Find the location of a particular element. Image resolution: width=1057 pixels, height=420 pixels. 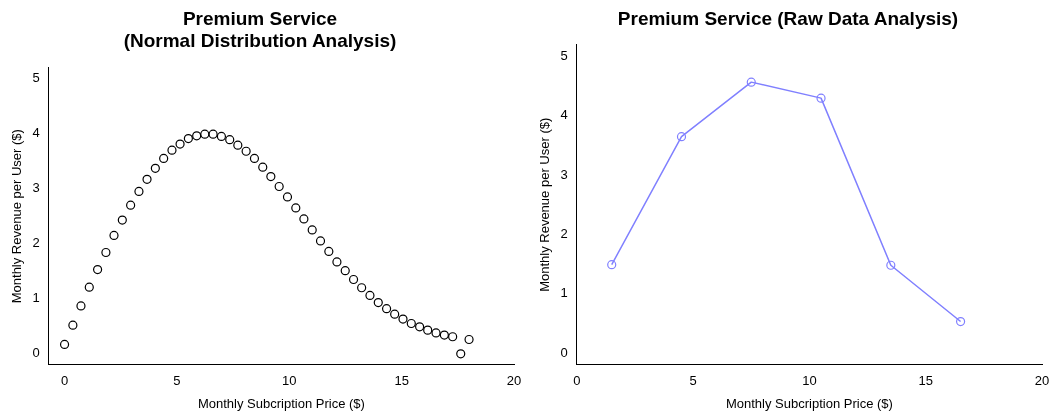

chart-title: Premium Service (Normal Distribution Analysis) is located at coordinates (260, 29).